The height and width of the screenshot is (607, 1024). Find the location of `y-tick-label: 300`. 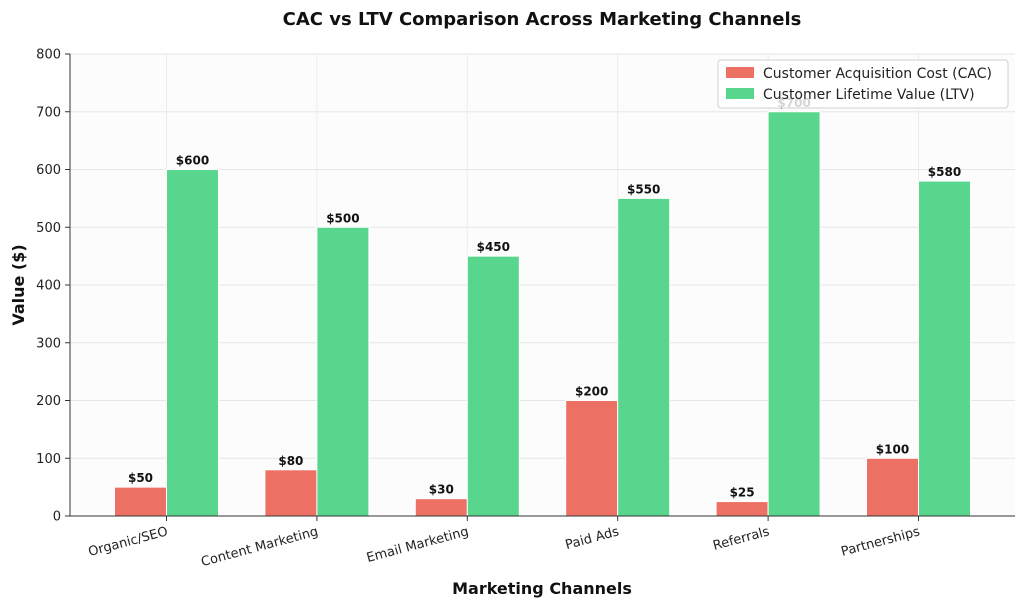

y-tick-label: 300 is located at coordinates (48, 343).